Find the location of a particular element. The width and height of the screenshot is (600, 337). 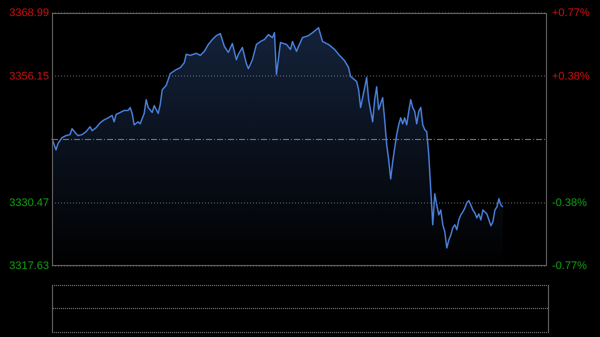

y2-tick-label: +0.38% is located at coordinates (571, 76).